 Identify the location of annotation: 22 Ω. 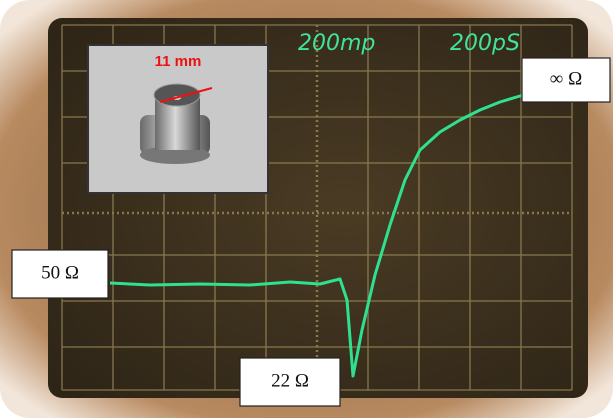
(290, 380).